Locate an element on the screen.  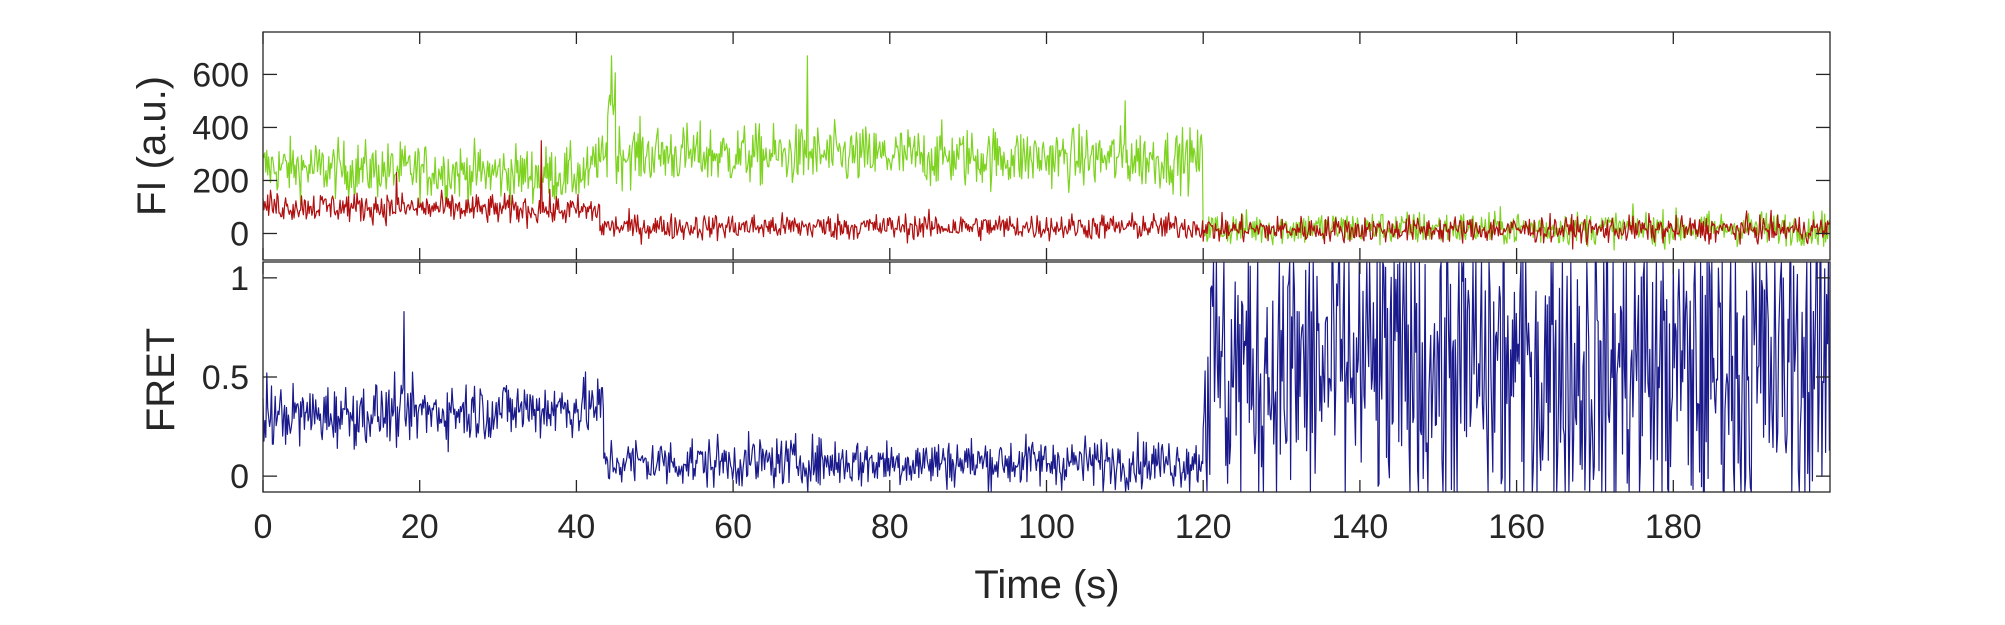
acceptor-trace is located at coordinates (1046, 195).